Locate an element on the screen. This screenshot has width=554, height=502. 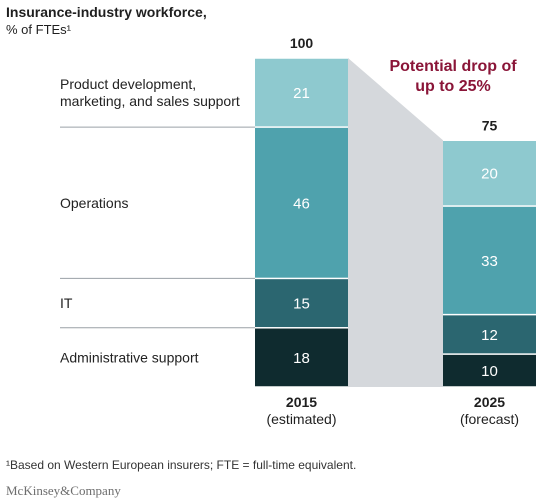
bar-total-label: 75 is located at coordinates (490, 125).